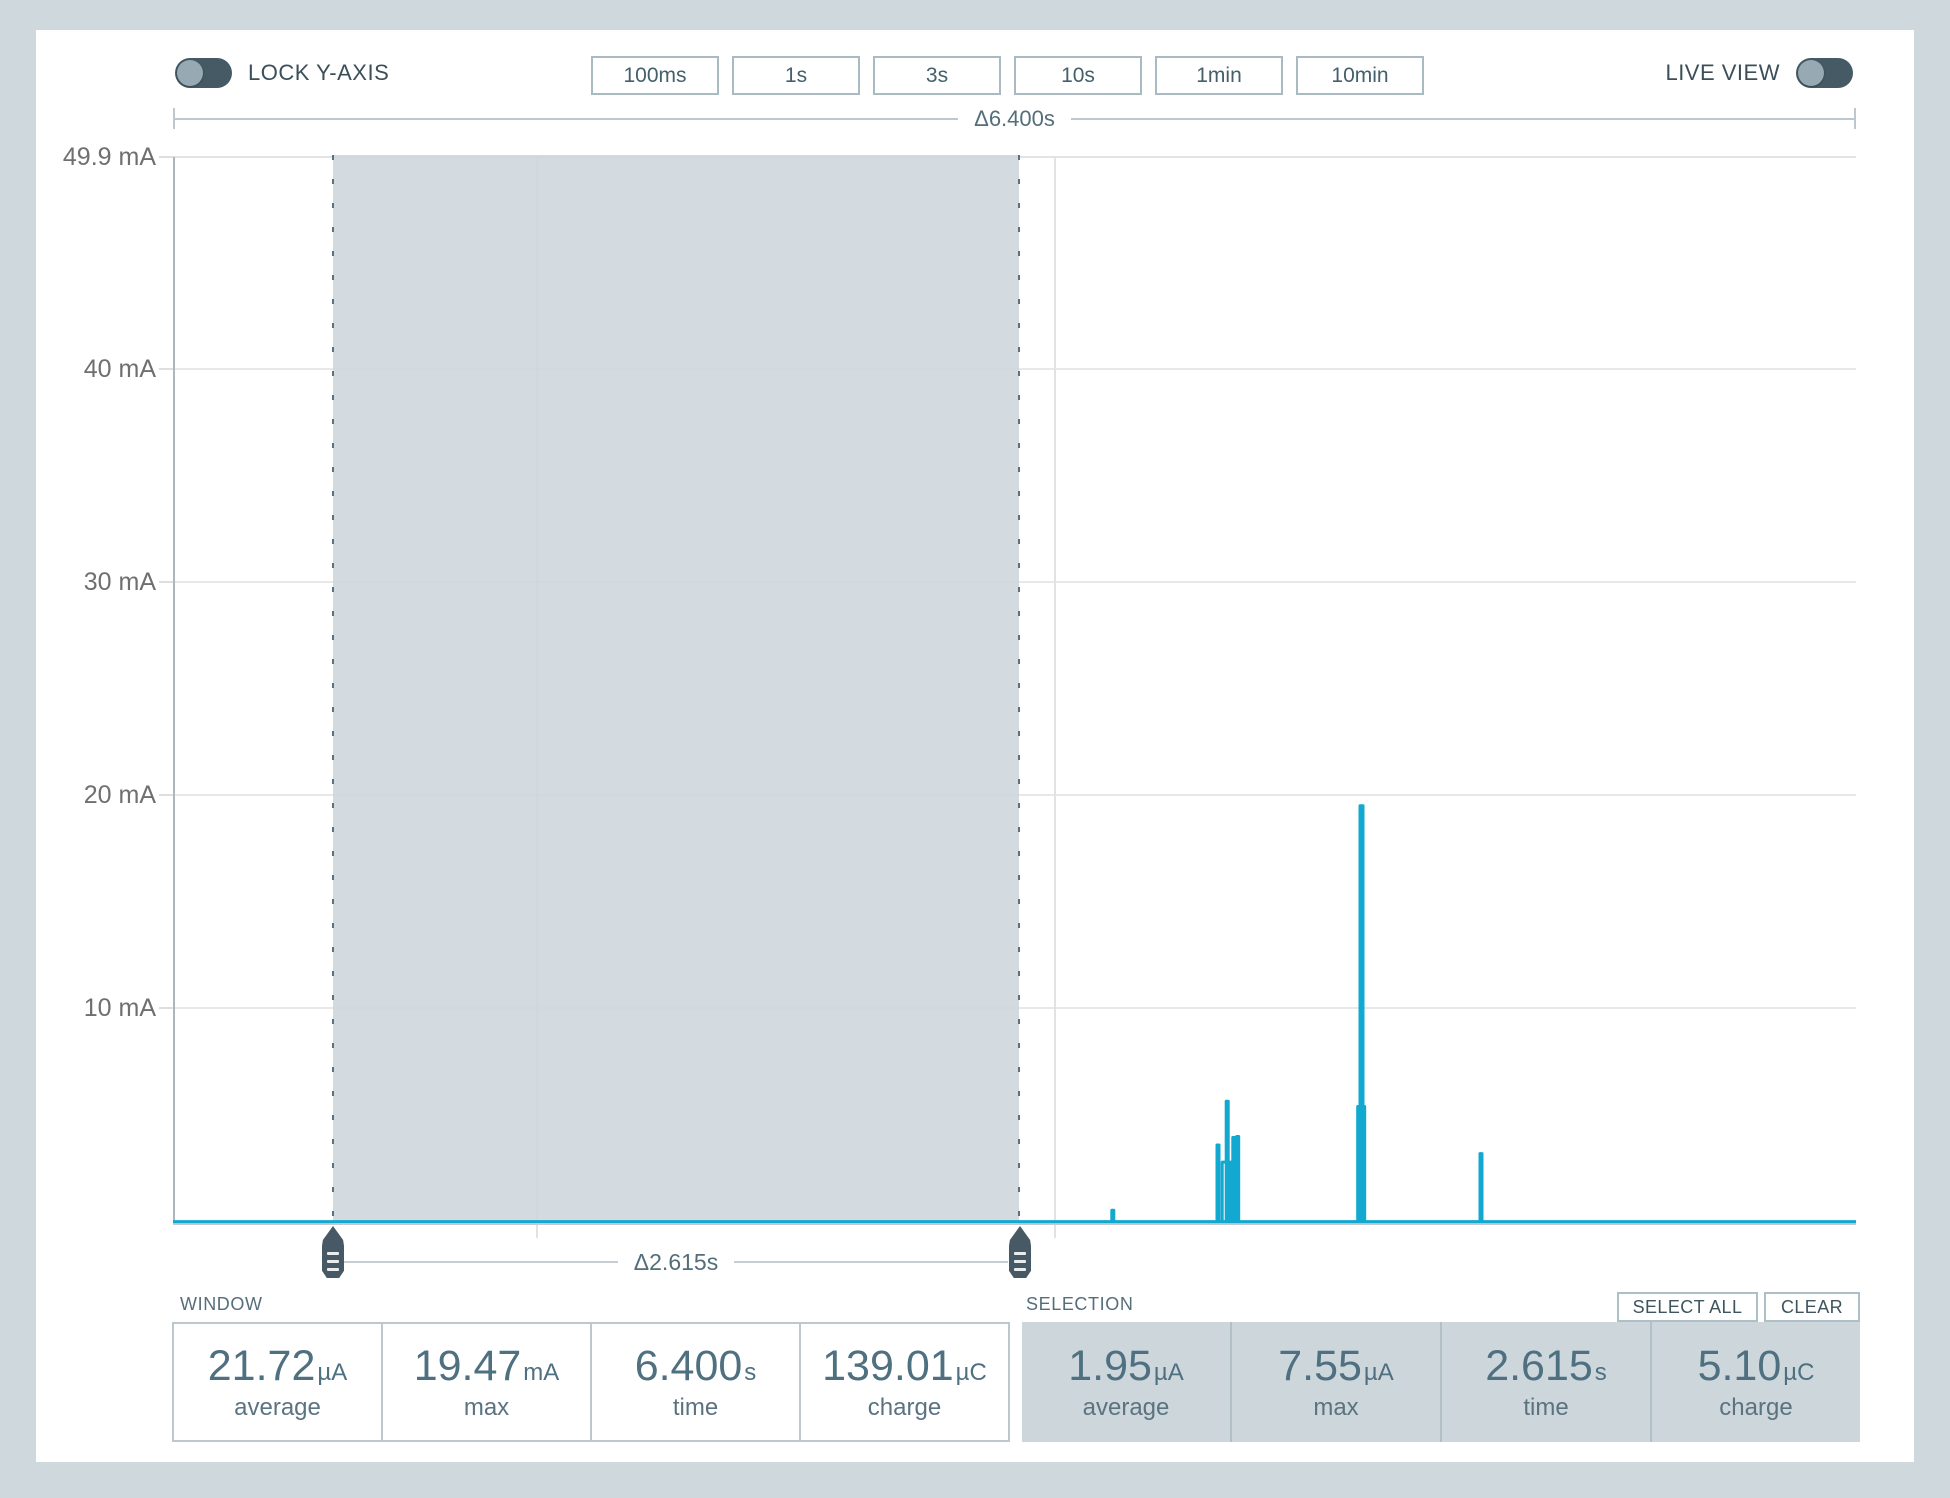 The width and height of the screenshot is (1950, 1498). What do you see at coordinates (1722, 72) in the screenshot?
I see `live-view-label: LIVE VIEW` at bounding box center [1722, 72].